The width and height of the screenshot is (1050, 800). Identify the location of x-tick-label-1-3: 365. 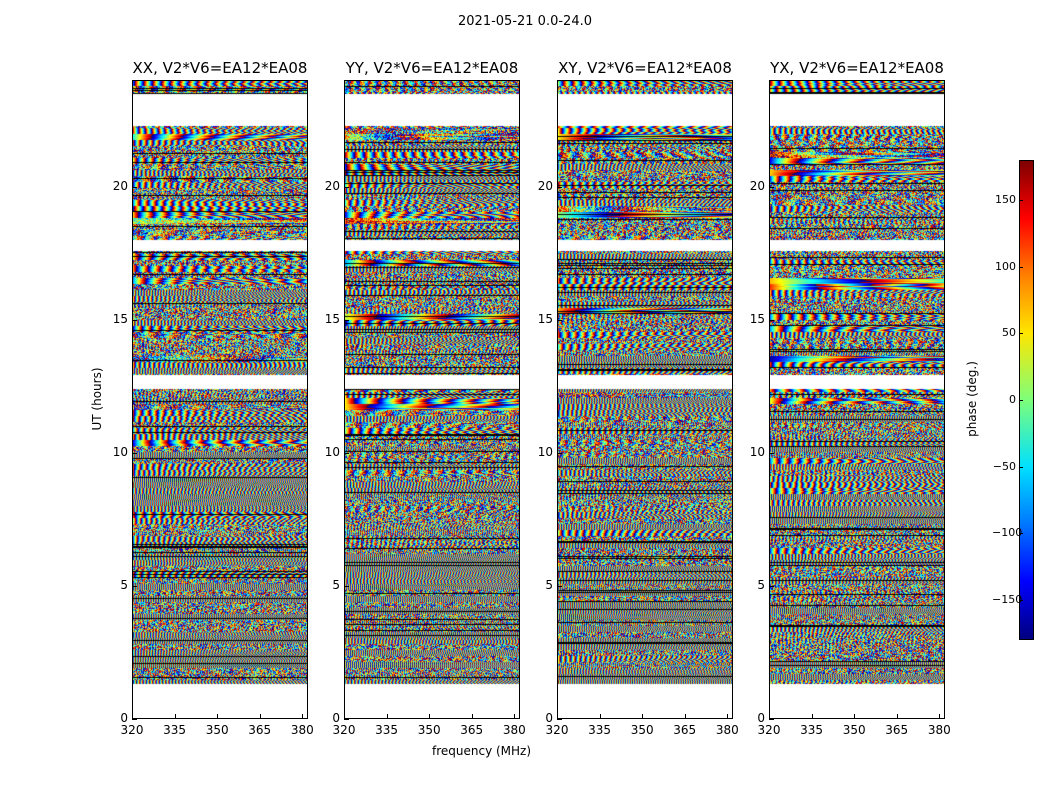
(472, 730).